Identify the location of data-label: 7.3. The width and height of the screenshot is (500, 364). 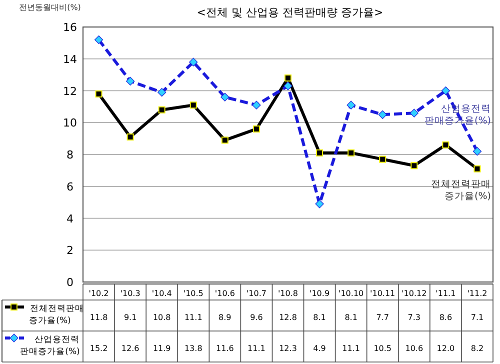
(414, 317).